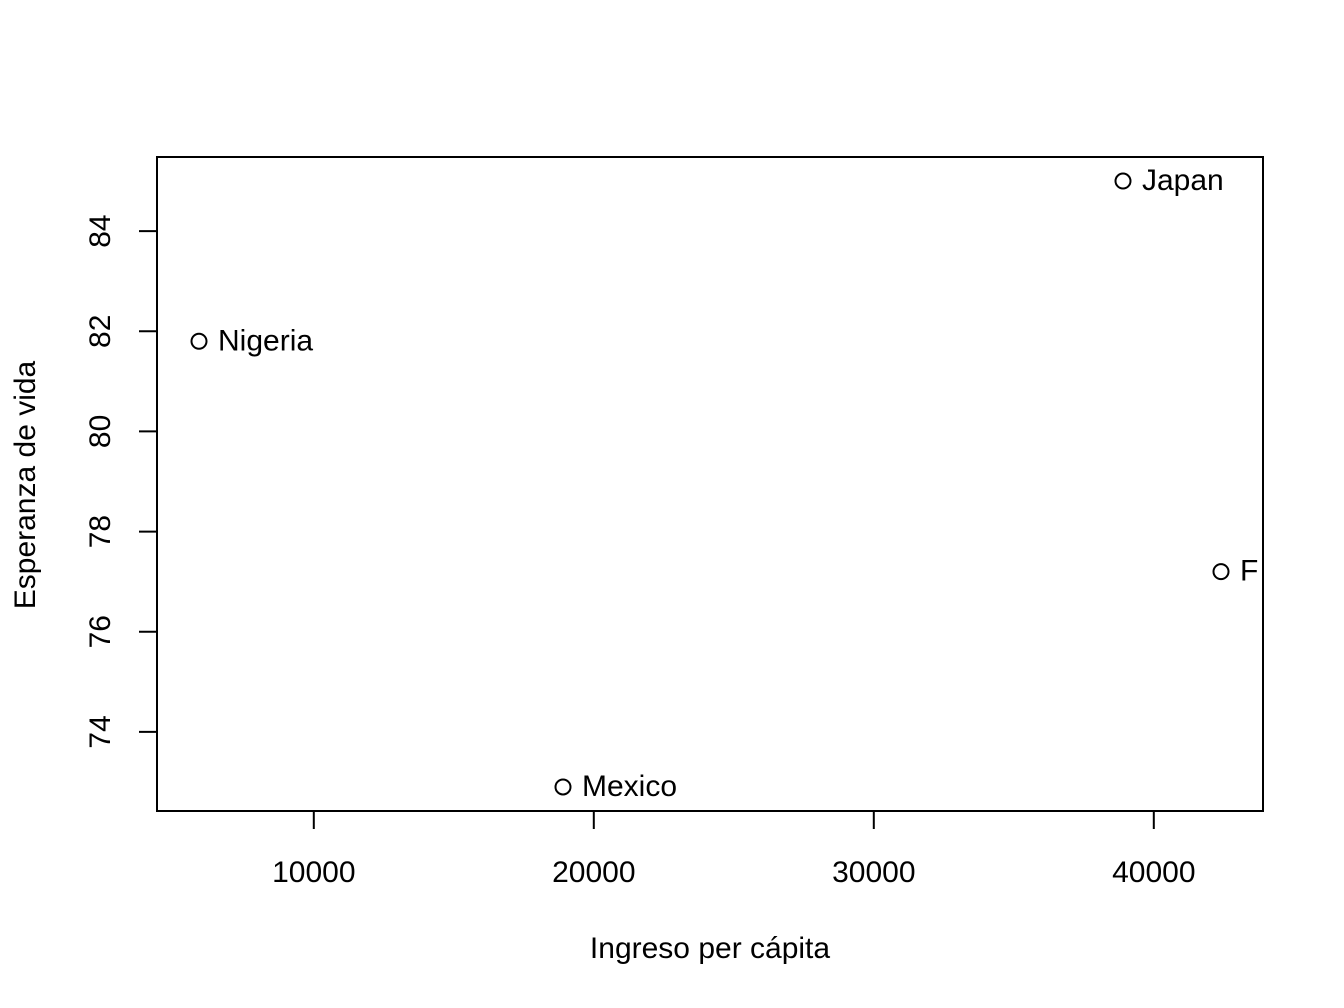 The height and width of the screenshot is (1008, 1344). Describe the element at coordinates (1183, 180) in the screenshot. I see `point-label: Japan` at that location.